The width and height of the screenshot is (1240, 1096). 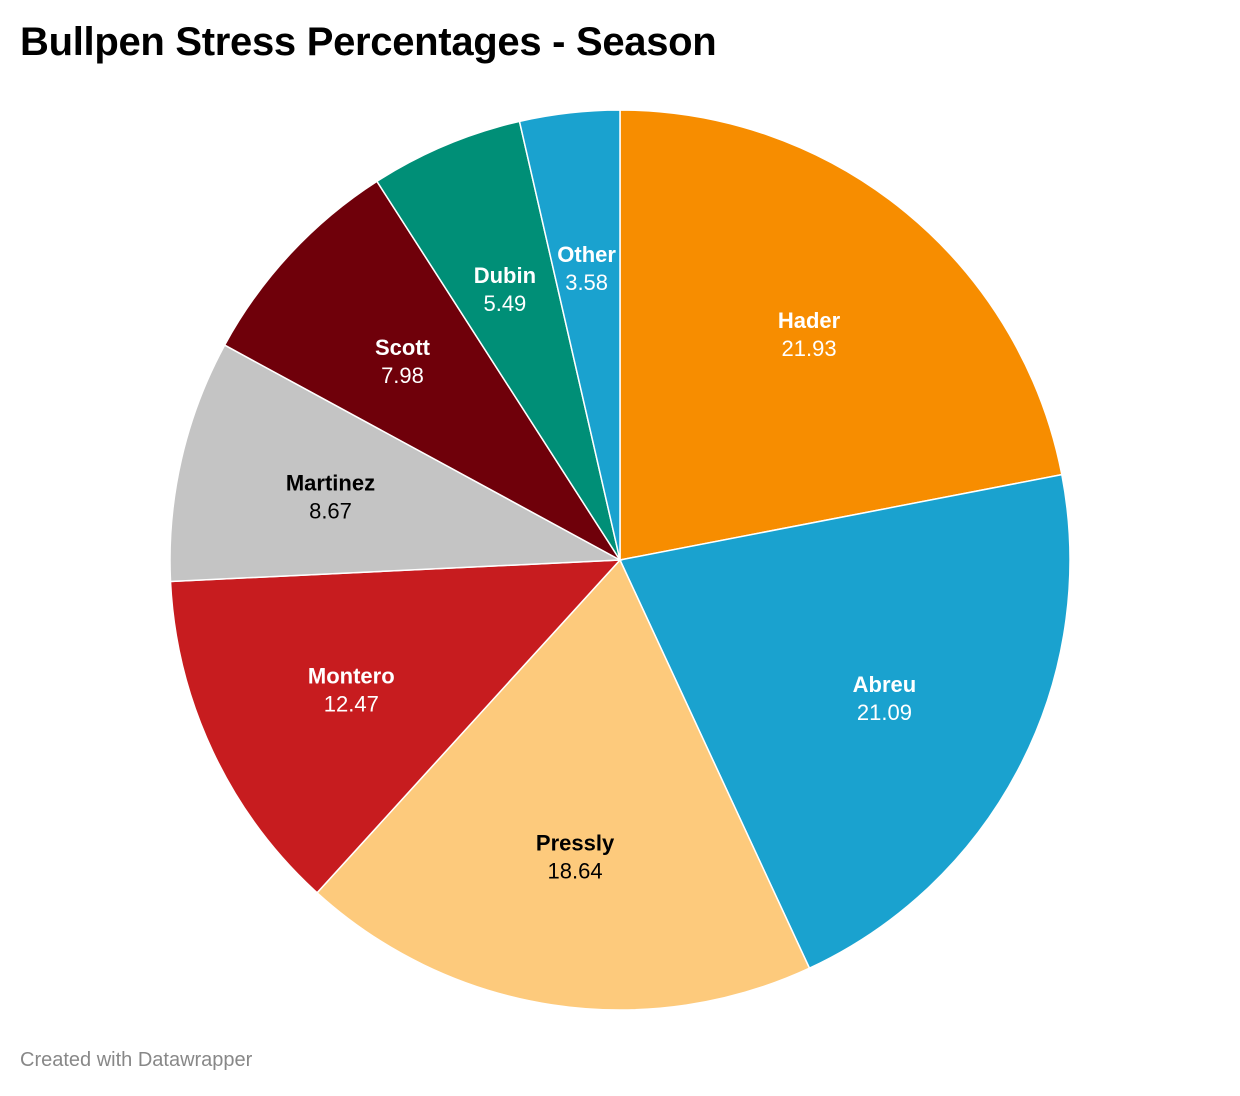 What do you see at coordinates (575, 871) in the screenshot?
I see `slice-value-pressly: 18.64` at bounding box center [575, 871].